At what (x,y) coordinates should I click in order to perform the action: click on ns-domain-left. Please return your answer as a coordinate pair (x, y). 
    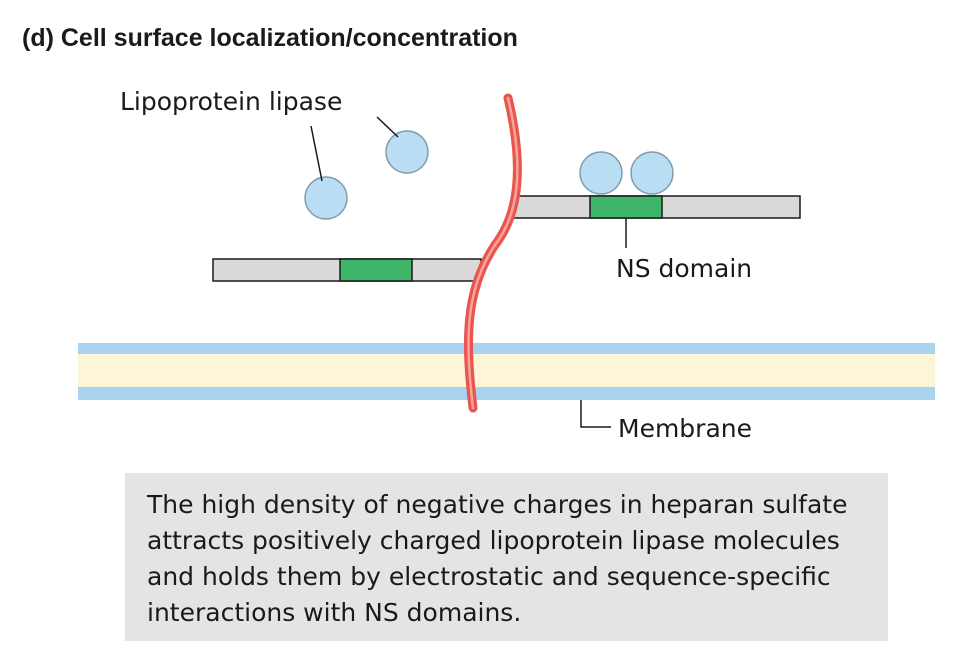
    Looking at the image, I should click on (376, 270).